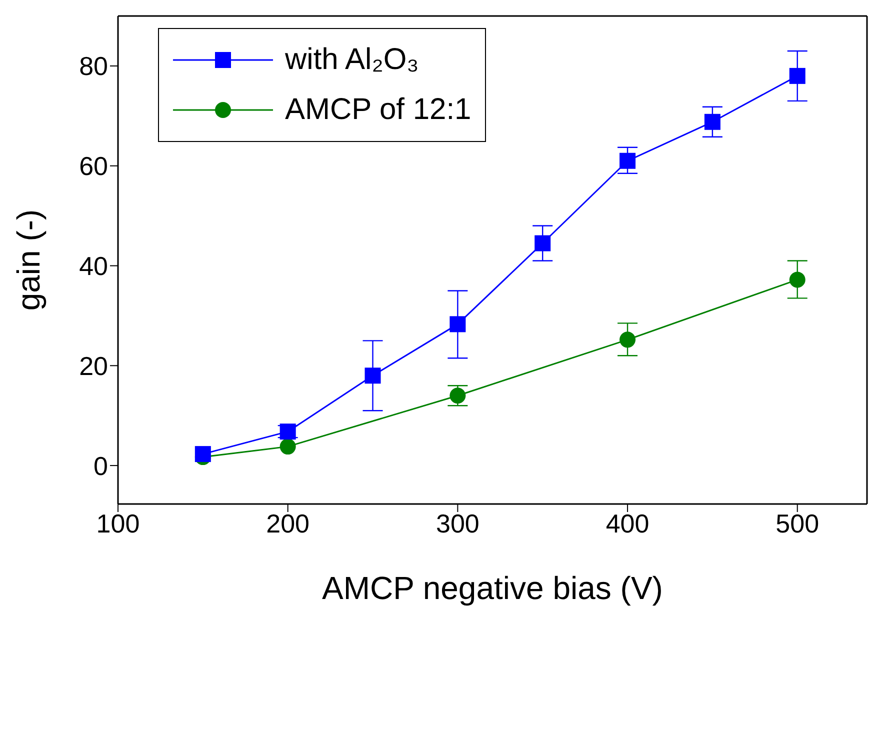 The image size is (874, 735). What do you see at coordinates (93, 265) in the screenshot?
I see `y-tick-label: 40` at bounding box center [93, 265].